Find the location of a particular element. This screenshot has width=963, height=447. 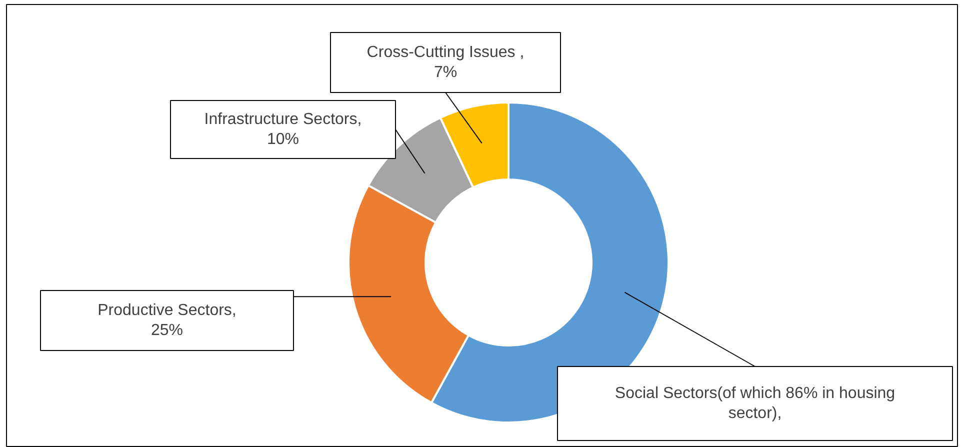

slice-label: Infrastructure Sectors, 10% is located at coordinates (283, 129).